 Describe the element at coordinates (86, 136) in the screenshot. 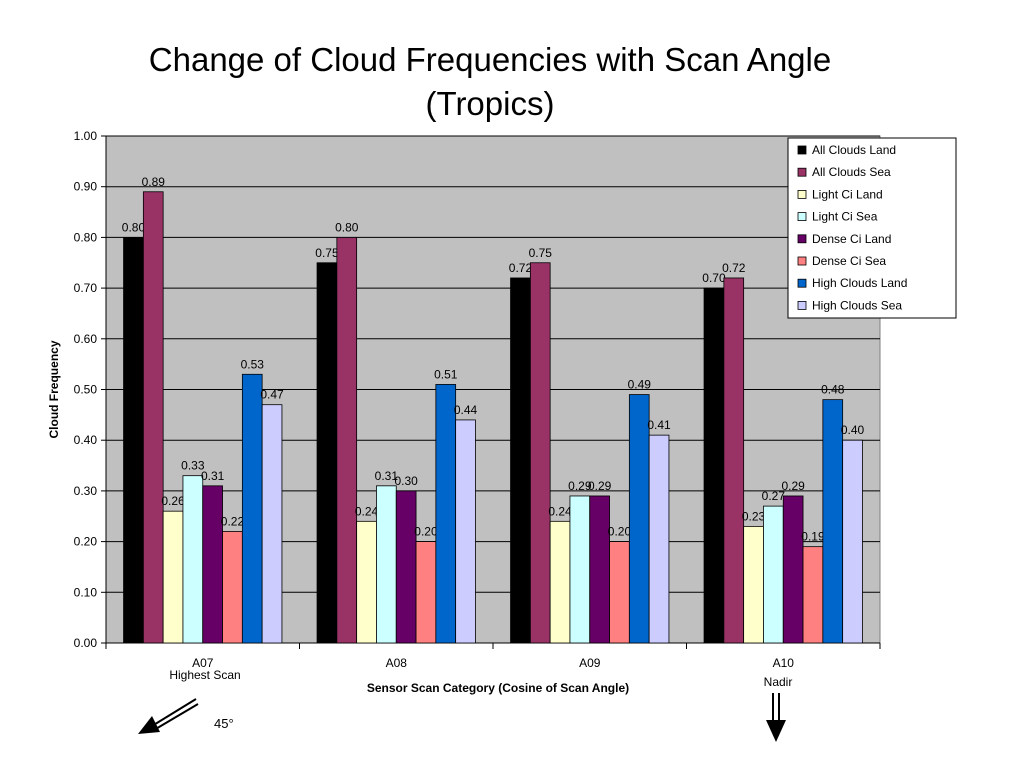

I see `y-tick-label: 1.00` at that location.